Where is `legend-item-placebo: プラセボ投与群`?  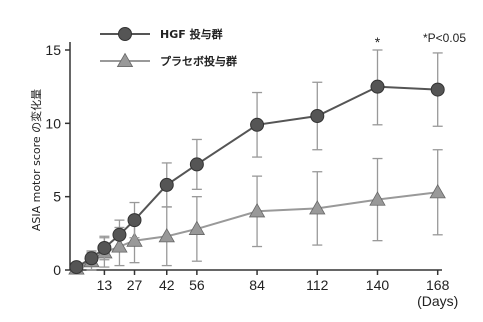
legend-item-placebo: プラセボ投与群 is located at coordinates (168, 60).